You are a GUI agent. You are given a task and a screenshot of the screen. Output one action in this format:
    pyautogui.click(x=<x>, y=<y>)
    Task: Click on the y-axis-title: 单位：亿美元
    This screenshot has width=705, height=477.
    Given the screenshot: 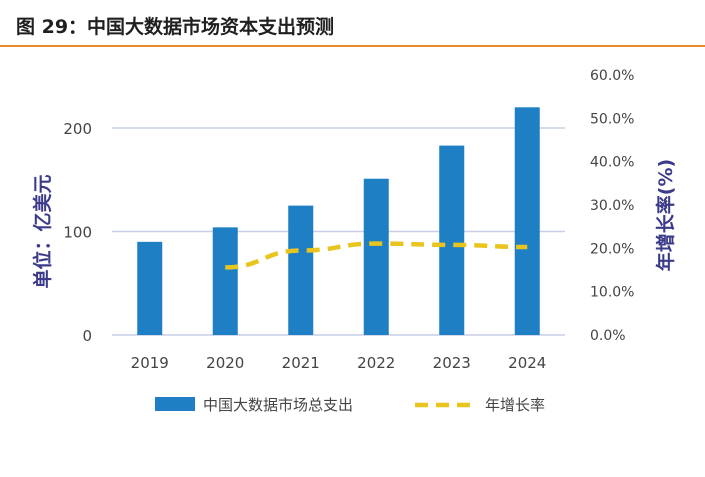 What is the action you would take?
    pyautogui.click(x=42, y=231)
    